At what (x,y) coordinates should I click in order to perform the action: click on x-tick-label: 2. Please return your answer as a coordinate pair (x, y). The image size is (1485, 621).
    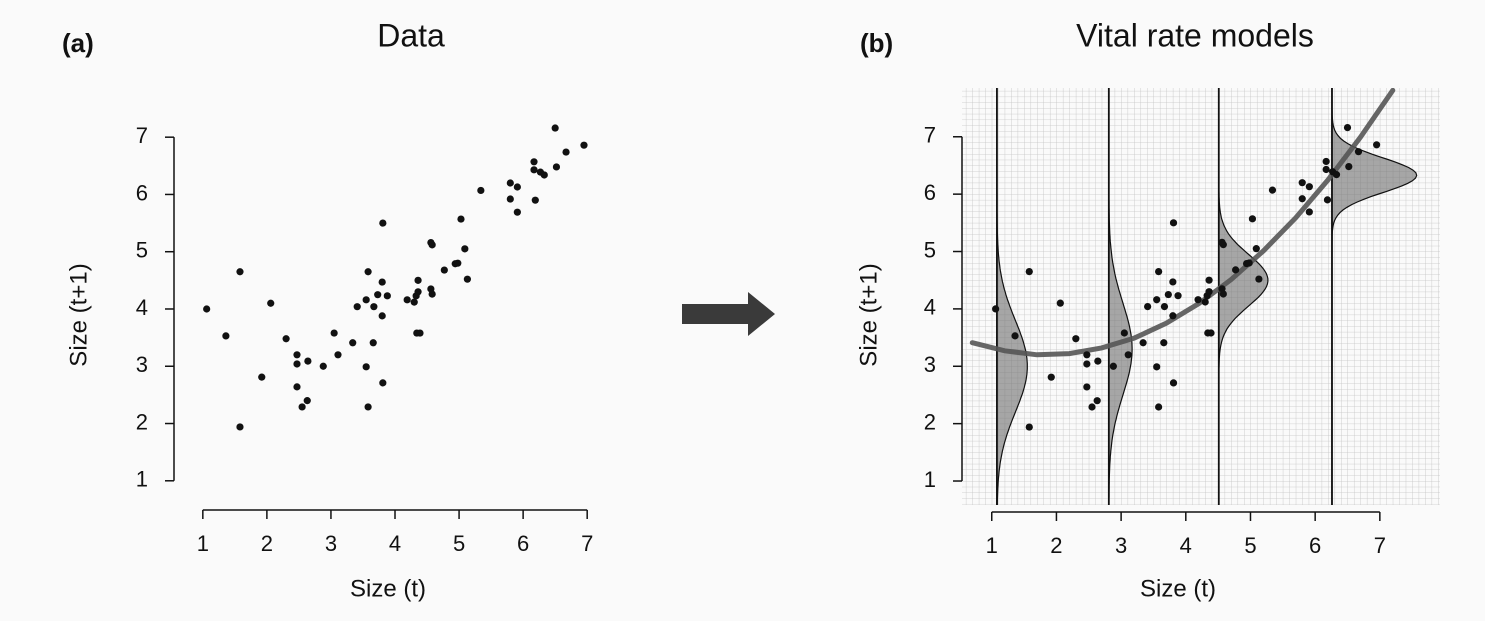
    Looking at the image, I should click on (267, 543).